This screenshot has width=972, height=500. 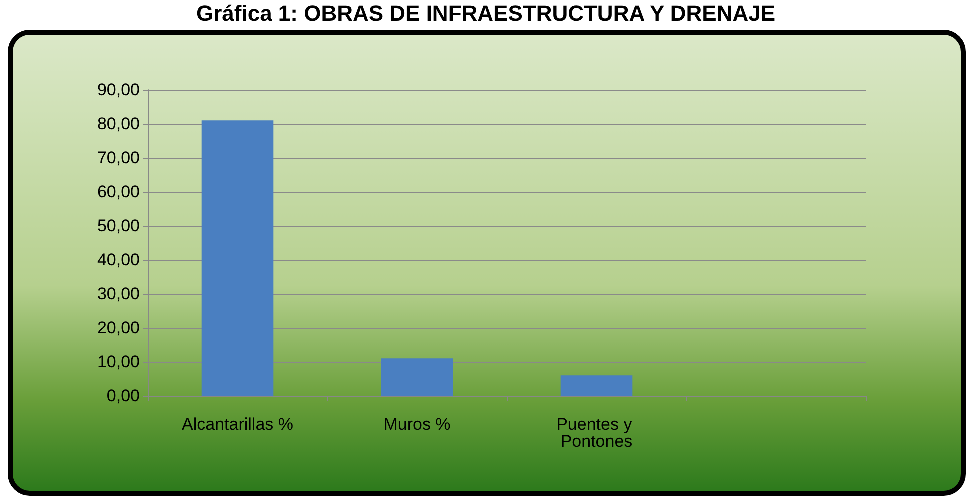 What do you see at coordinates (118, 90) in the screenshot?
I see `y-tick-label: 90,00` at bounding box center [118, 90].